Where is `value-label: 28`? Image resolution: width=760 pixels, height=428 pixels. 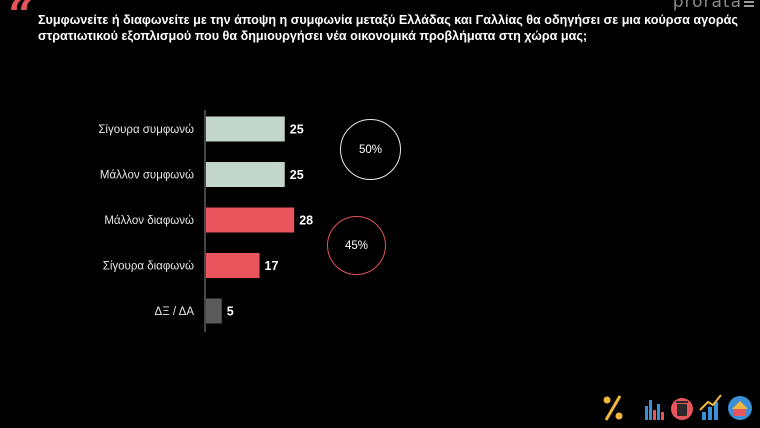 value-label: 28 is located at coordinates (306, 221).